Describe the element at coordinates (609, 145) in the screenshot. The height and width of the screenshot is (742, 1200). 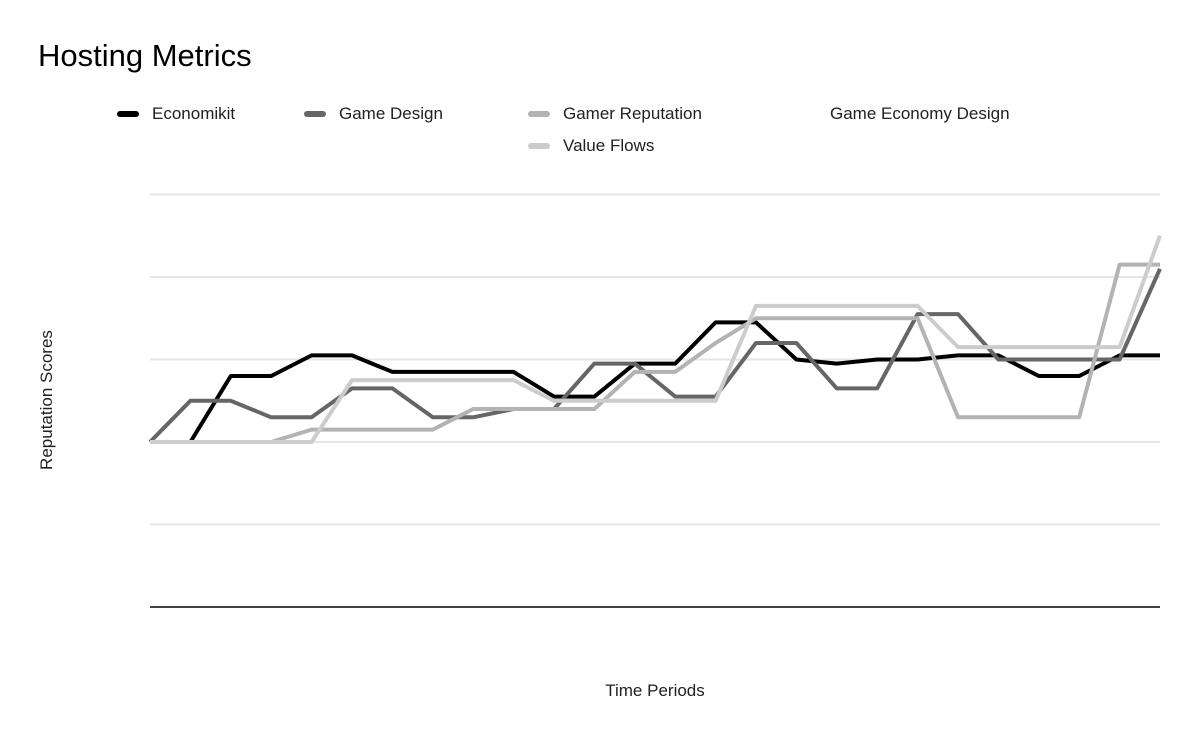
I see `legend-label: Value Flows` at that location.